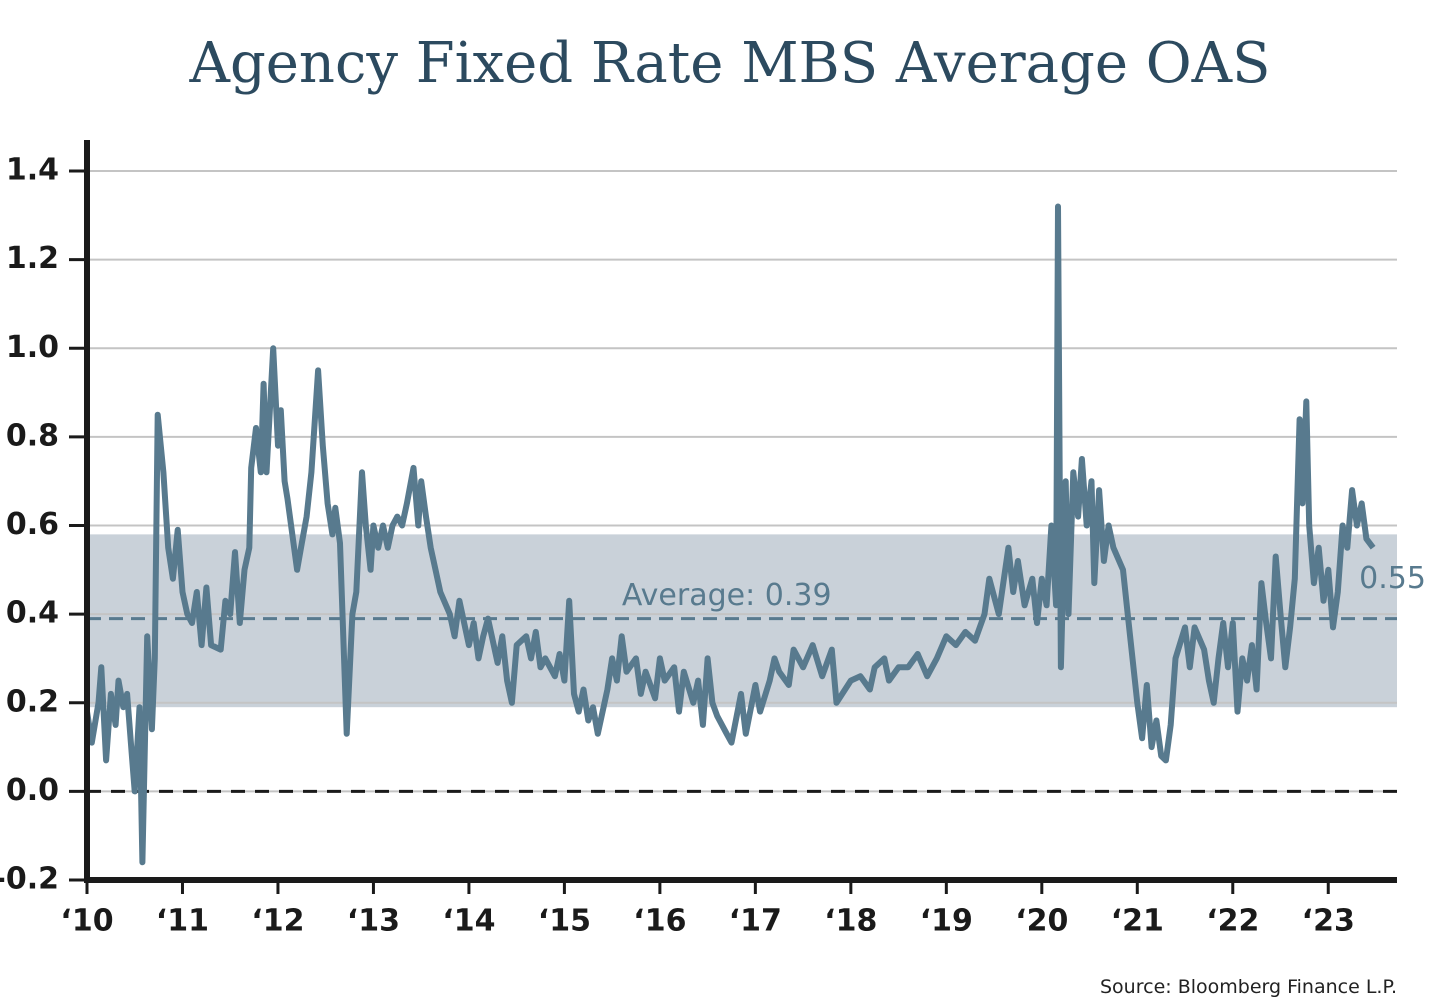  What do you see at coordinates (86, 921) in the screenshot?
I see `x-tick-label: ‘10` at bounding box center [86, 921].